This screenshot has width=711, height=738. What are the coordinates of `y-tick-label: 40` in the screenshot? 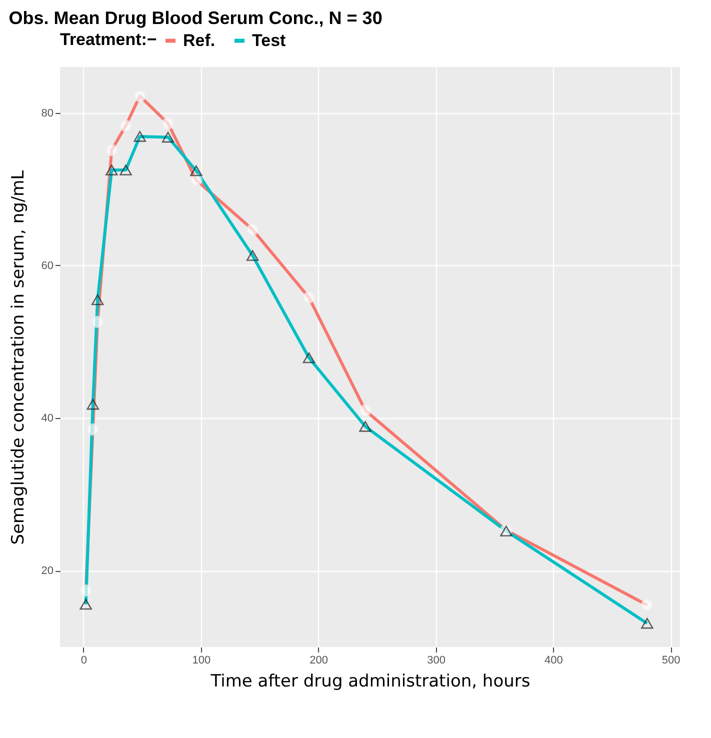 It's located at (47, 418).